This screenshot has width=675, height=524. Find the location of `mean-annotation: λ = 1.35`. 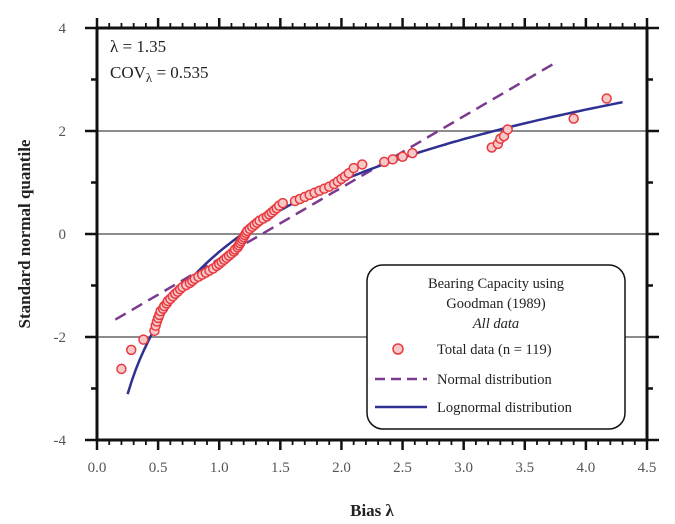

mean-annotation: λ = 1.35 is located at coordinates (138, 46).